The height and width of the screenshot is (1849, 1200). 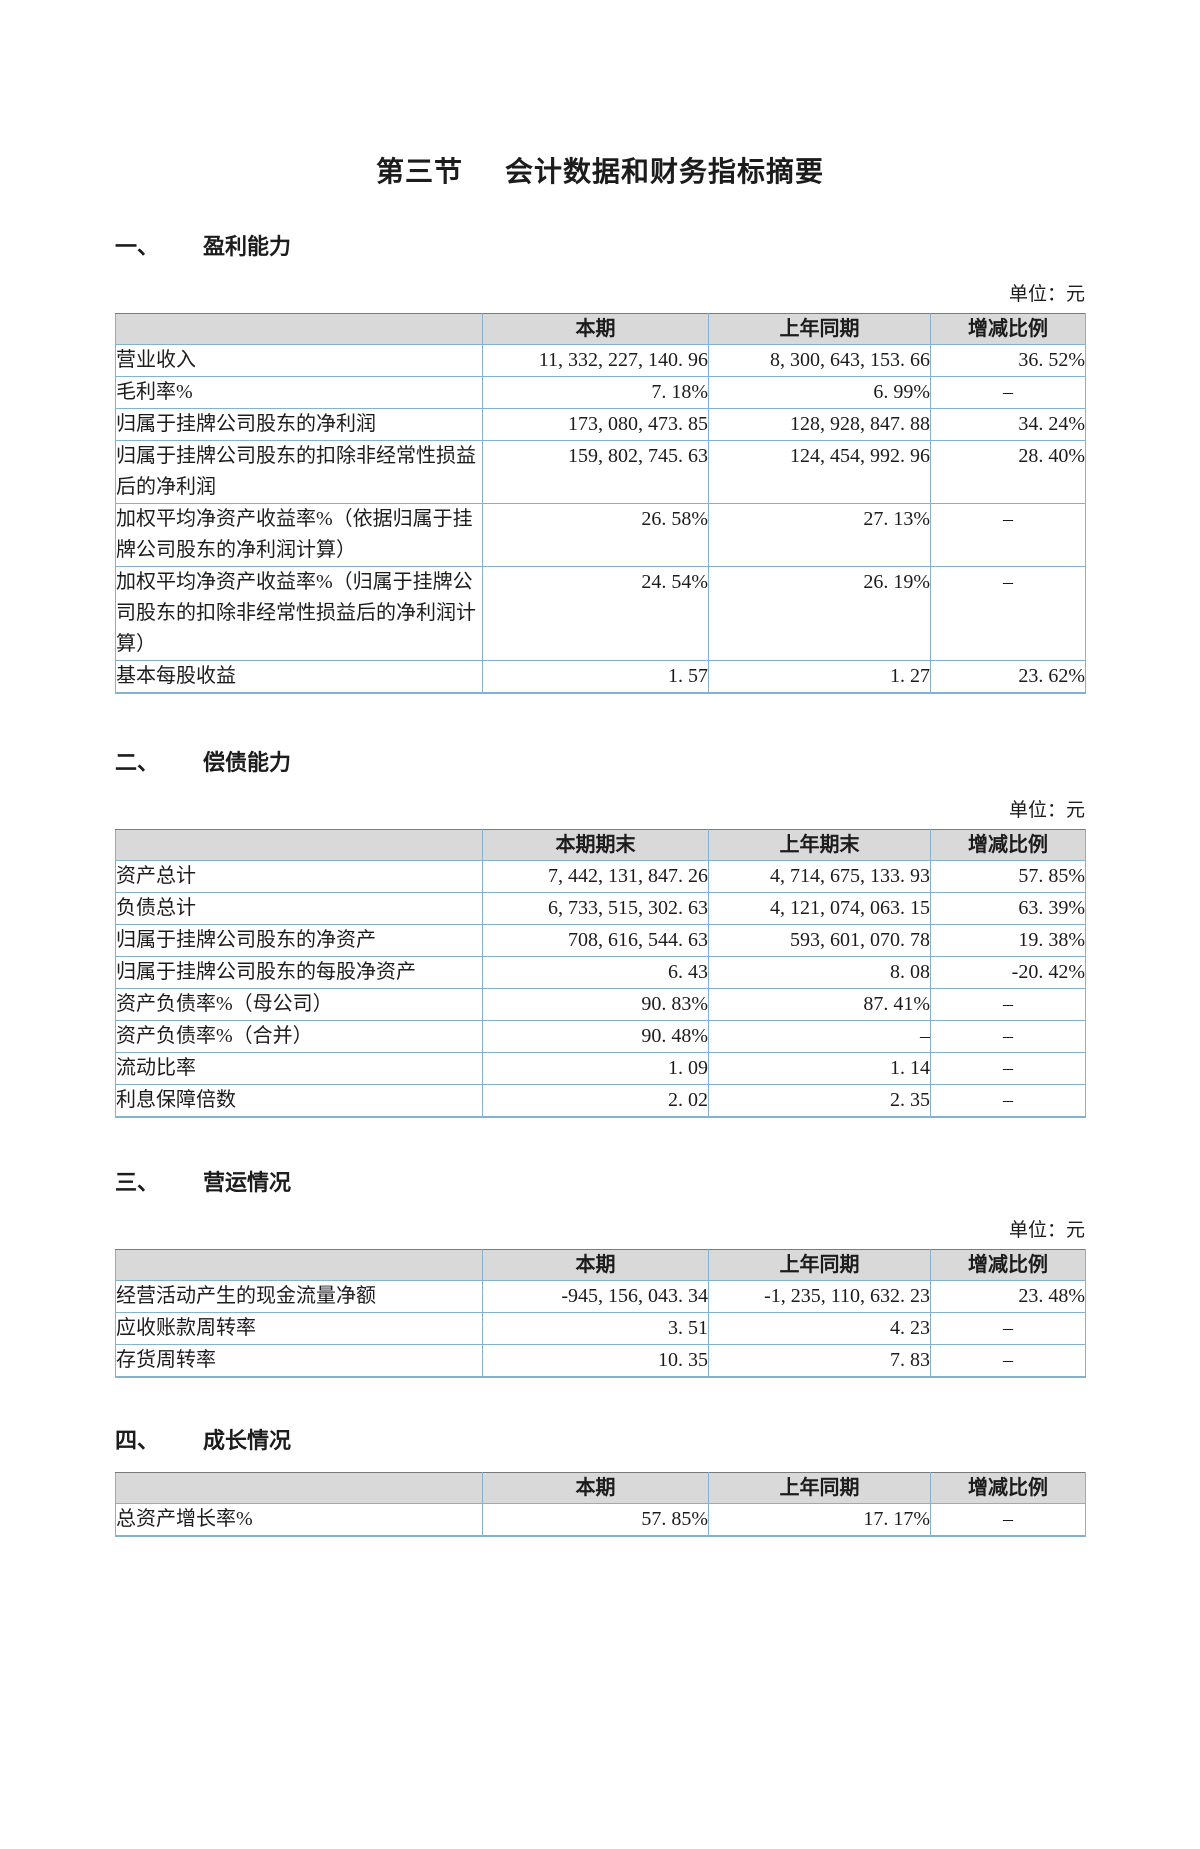 I want to click on value-current: 7, 442, 131, 847. 26, so click(x=595, y=876).